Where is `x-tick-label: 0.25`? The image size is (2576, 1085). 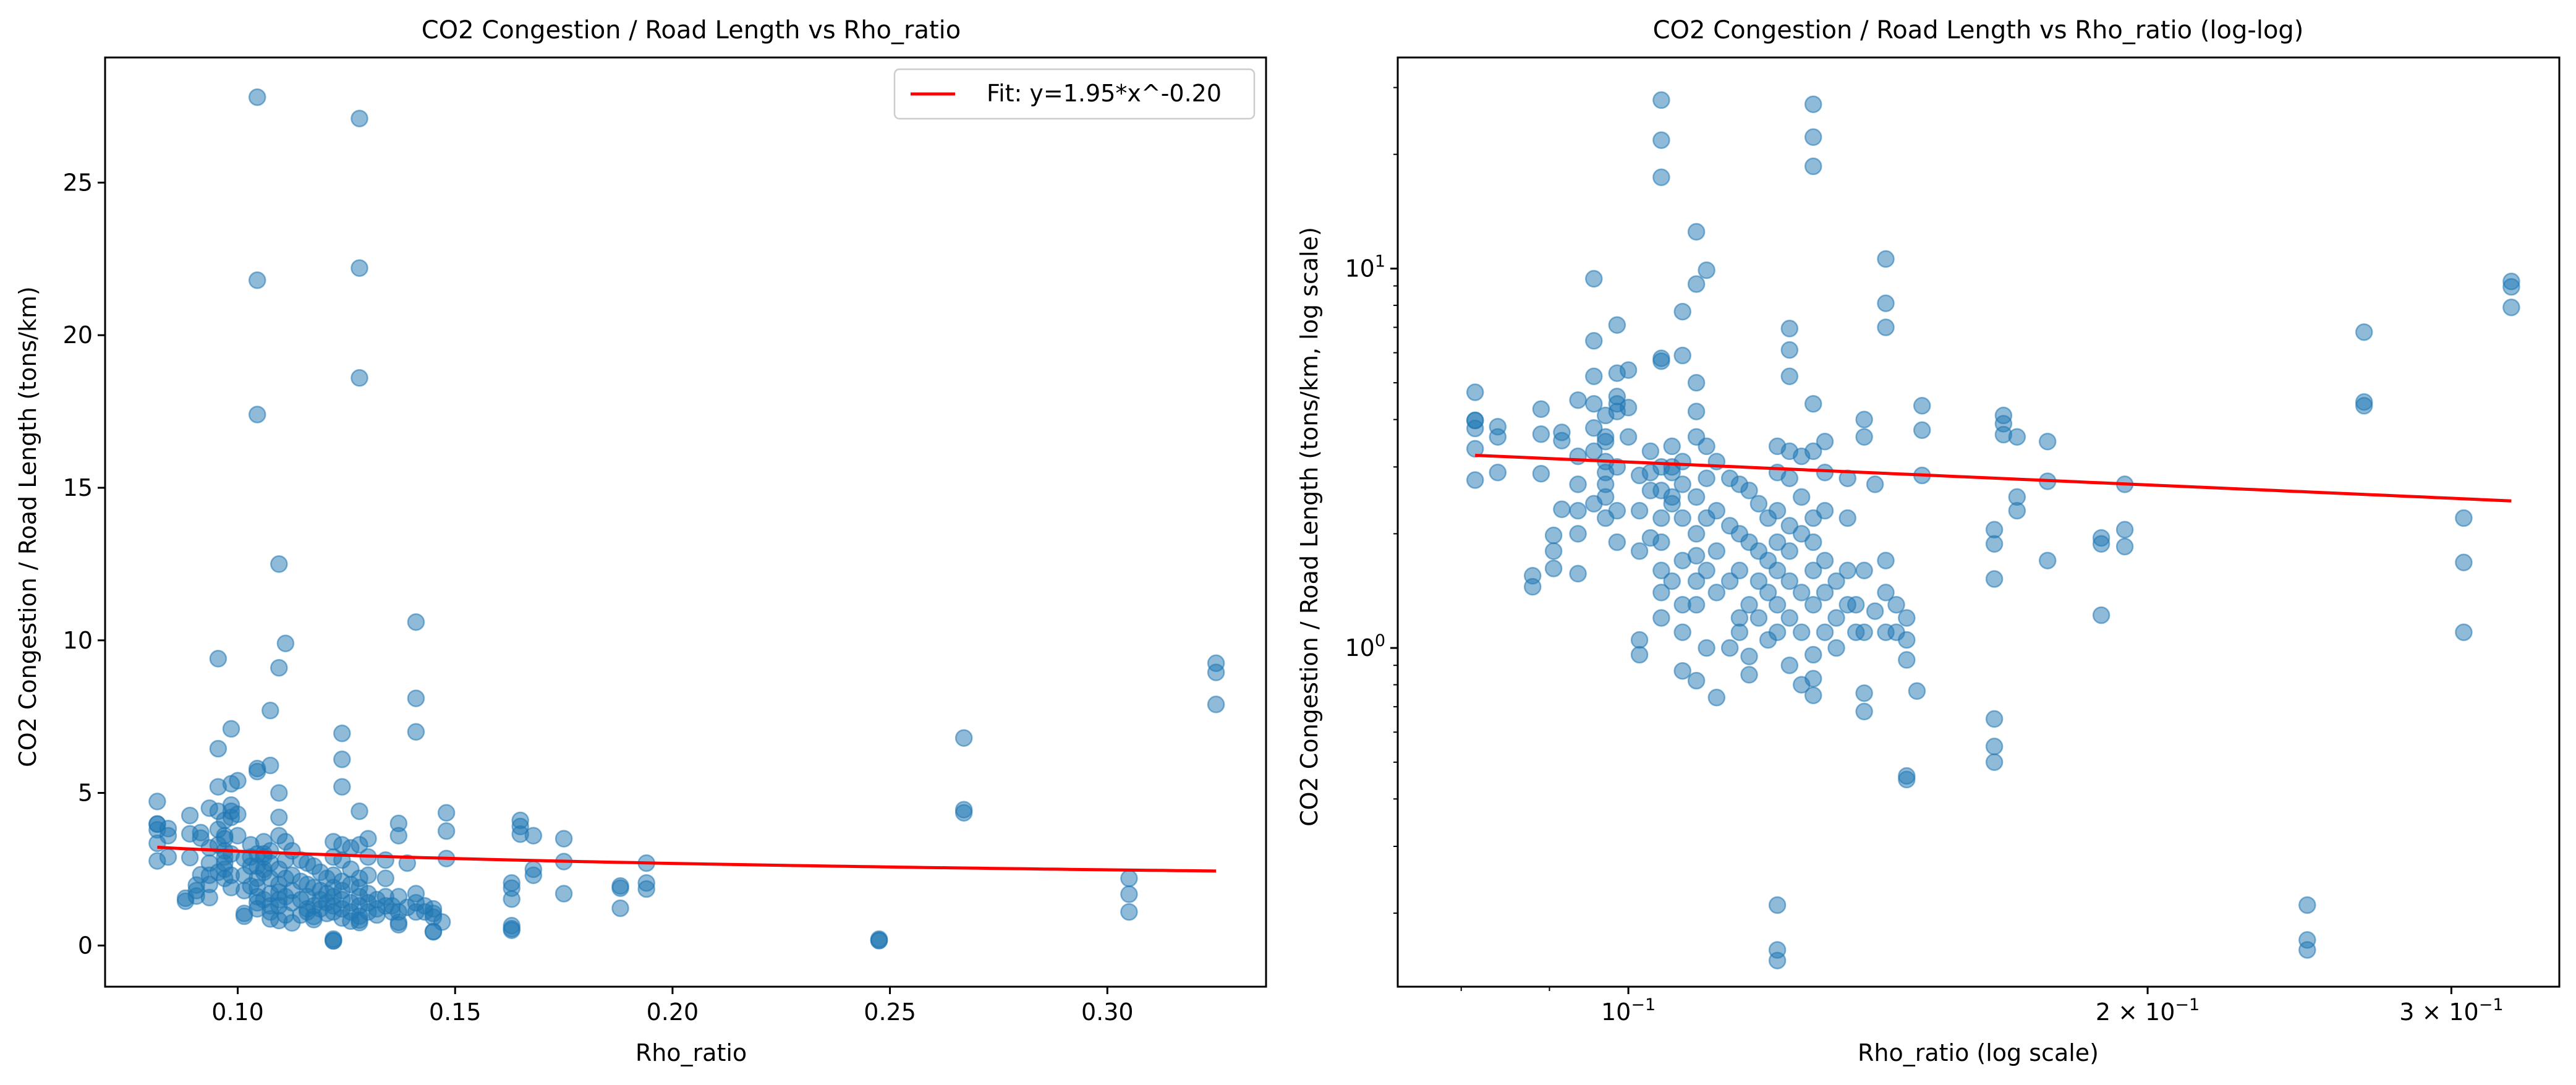
x-tick-label: 0.25 is located at coordinates (890, 1012).